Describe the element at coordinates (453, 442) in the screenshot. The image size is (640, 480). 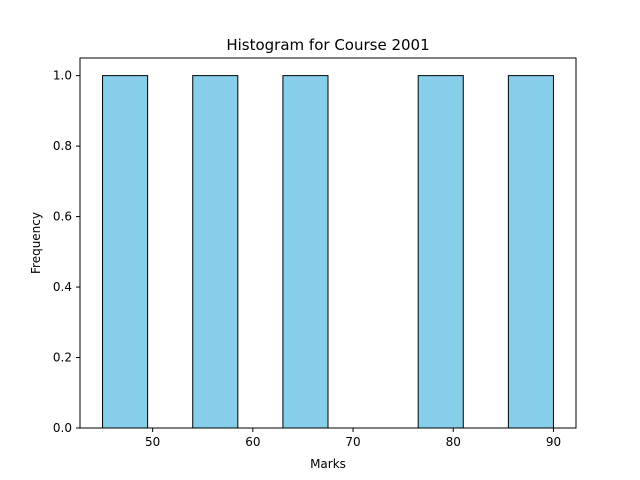
I see `x-tick-label: 80` at that location.